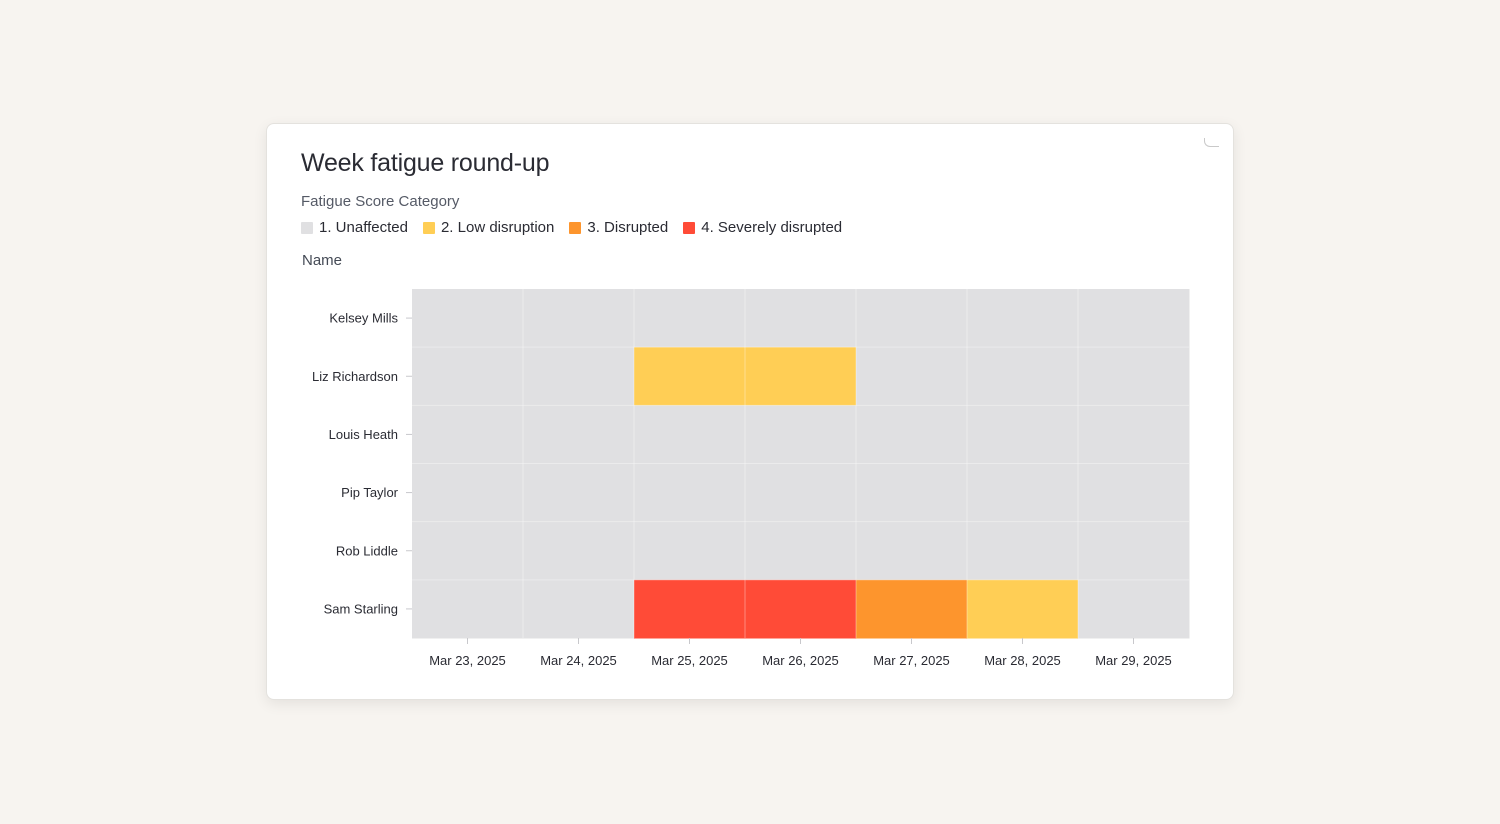  I want to click on y-axis-title: Name, so click(322, 260).